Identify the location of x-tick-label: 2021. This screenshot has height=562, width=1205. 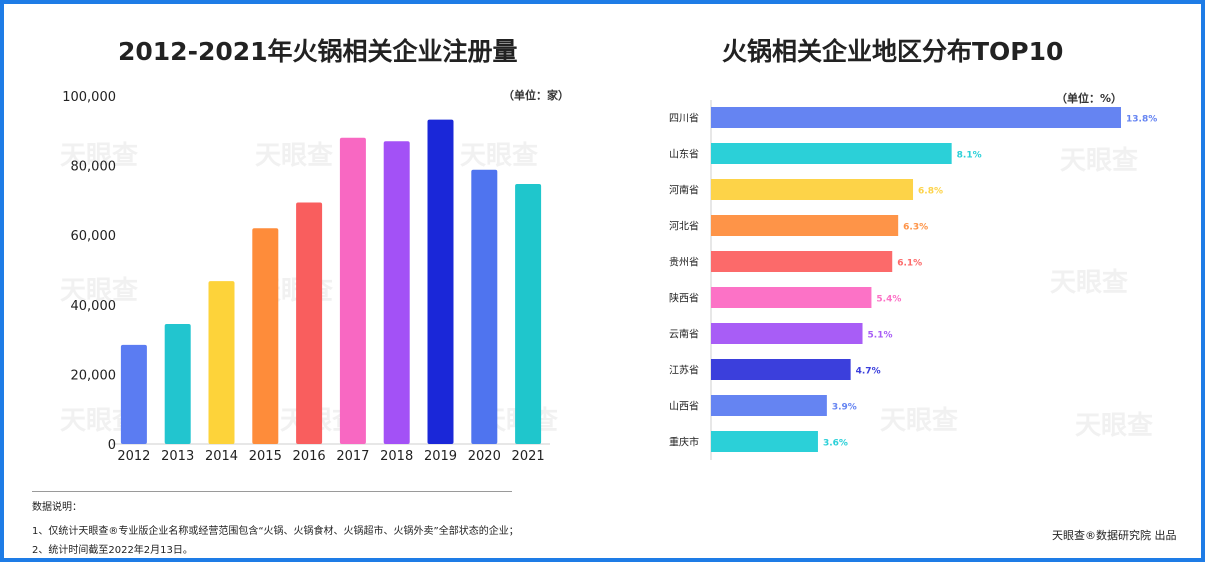
(528, 456).